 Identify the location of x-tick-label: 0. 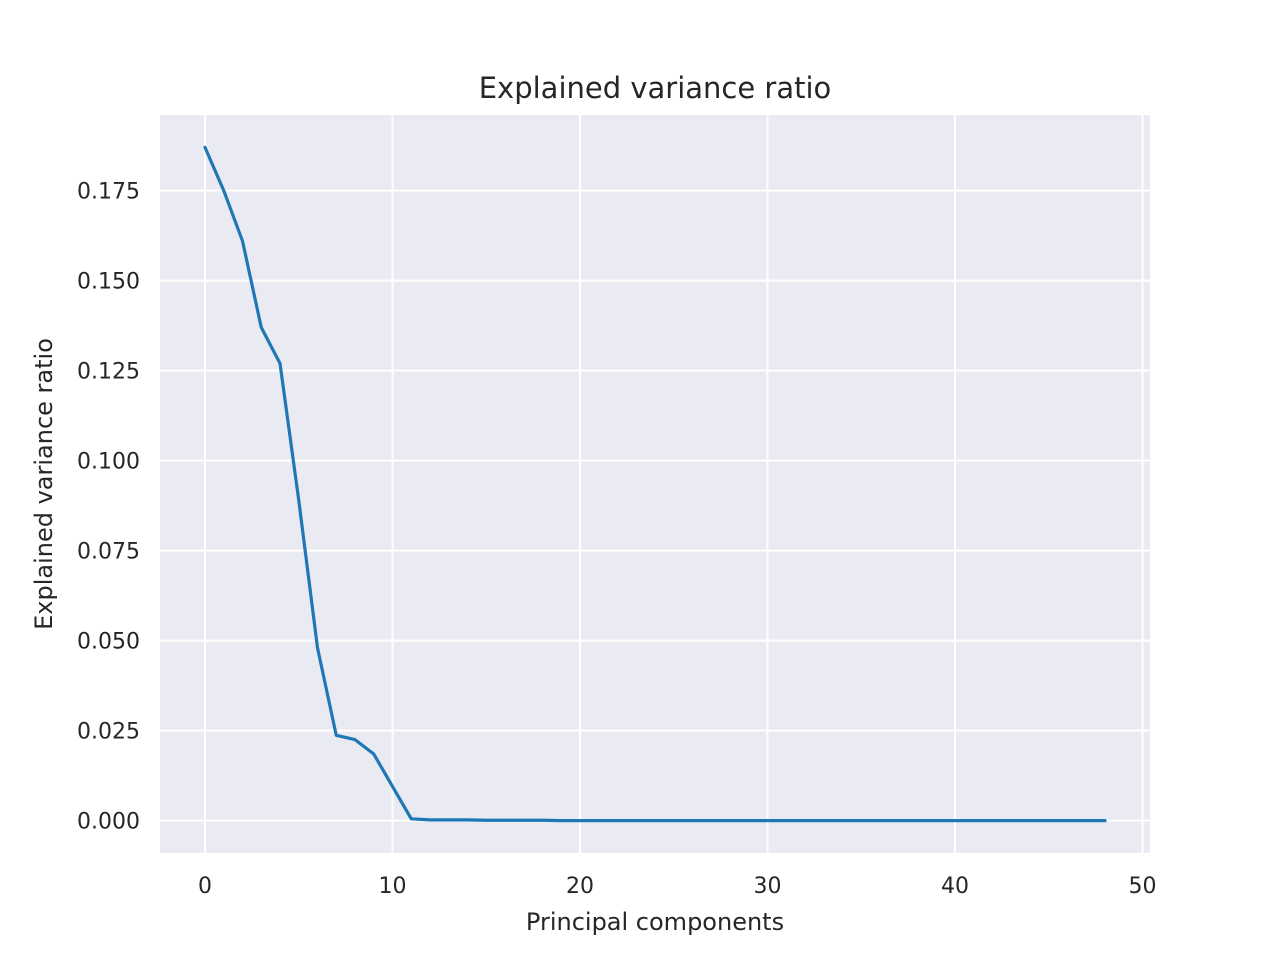
(205, 886).